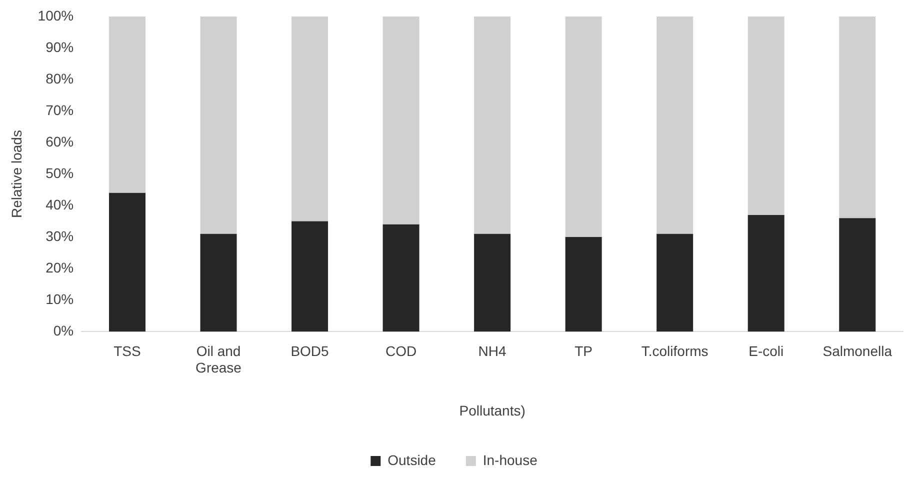 The width and height of the screenshot is (913, 483). Describe the element at coordinates (56, 15) in the screenshot. I see `y-tick-label: 100%` at that location.